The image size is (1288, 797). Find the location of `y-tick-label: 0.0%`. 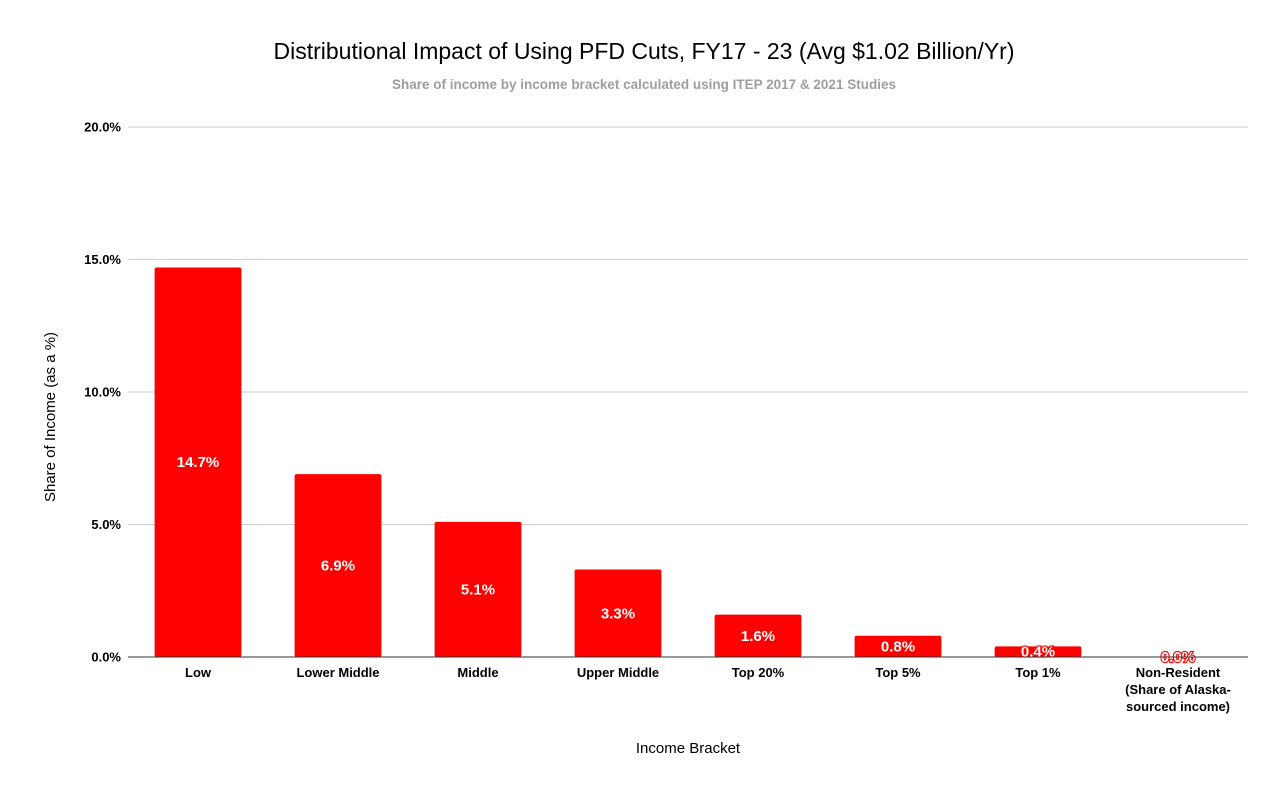

y-tick-label: 0.0% is located at coordinates (106, 657).